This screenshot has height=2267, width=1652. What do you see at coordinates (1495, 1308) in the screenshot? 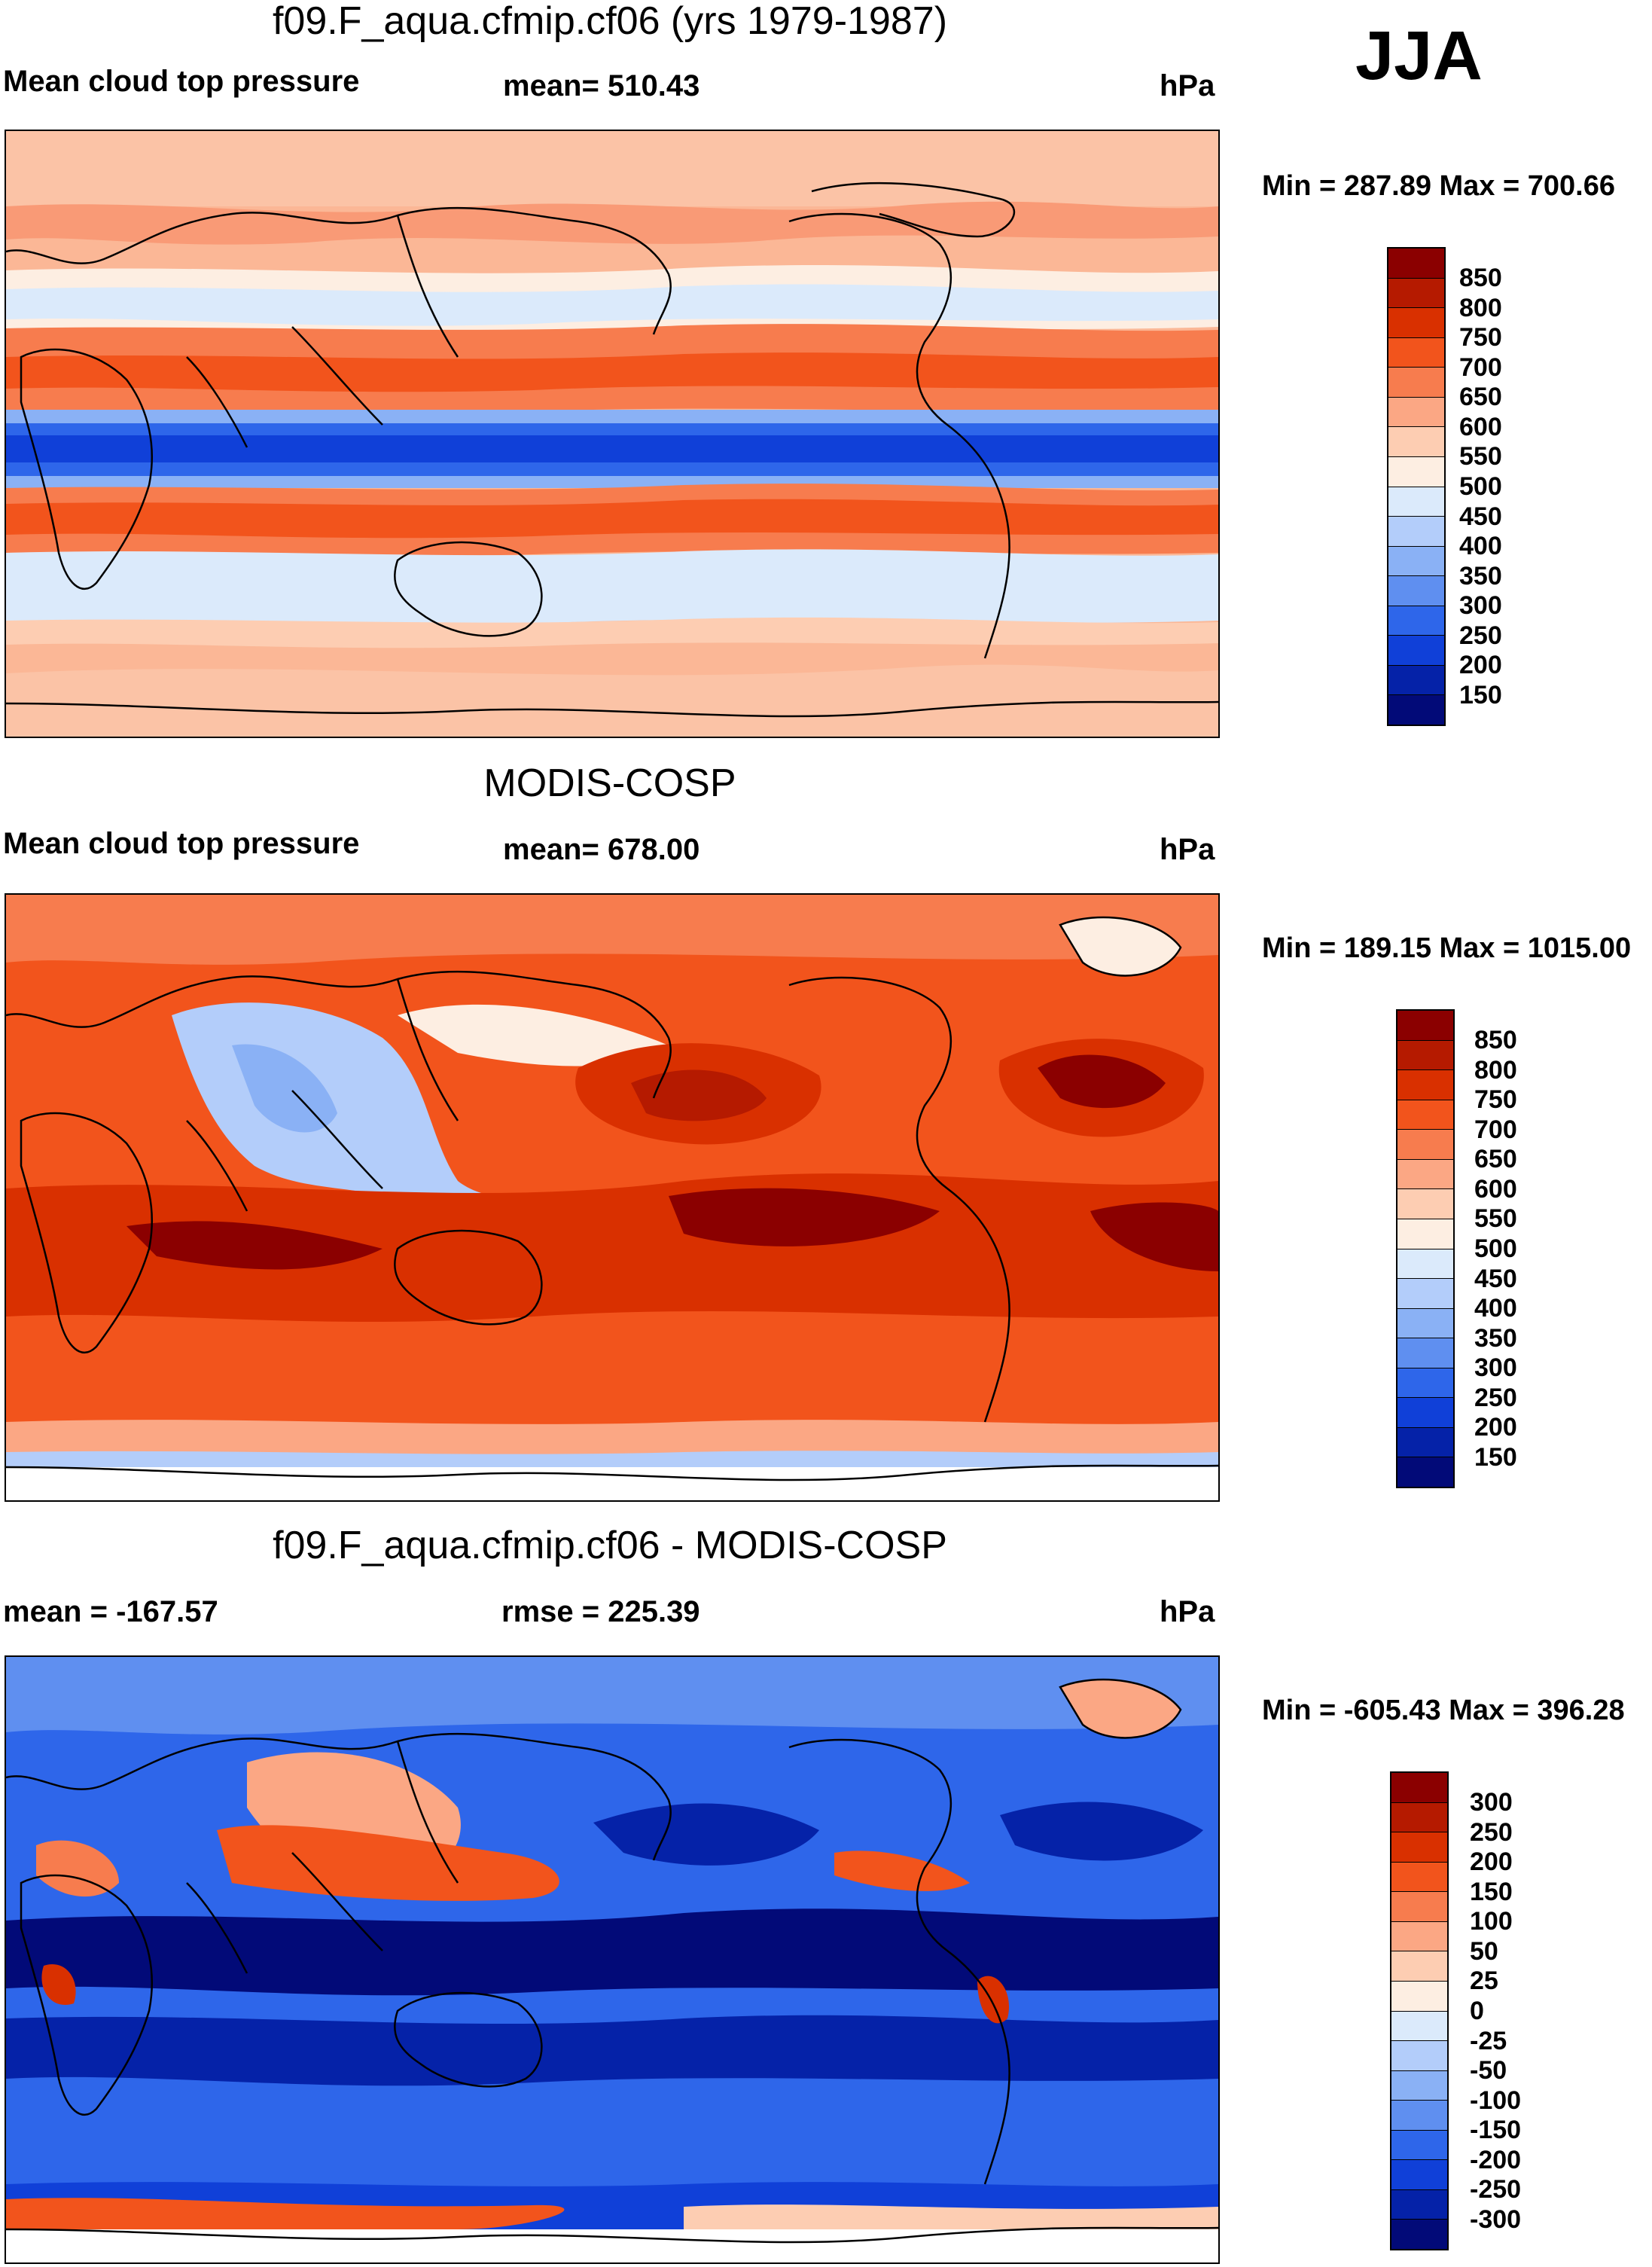
I see `colorbar-tick-label: 400` at bounding box center [1495, 1308].